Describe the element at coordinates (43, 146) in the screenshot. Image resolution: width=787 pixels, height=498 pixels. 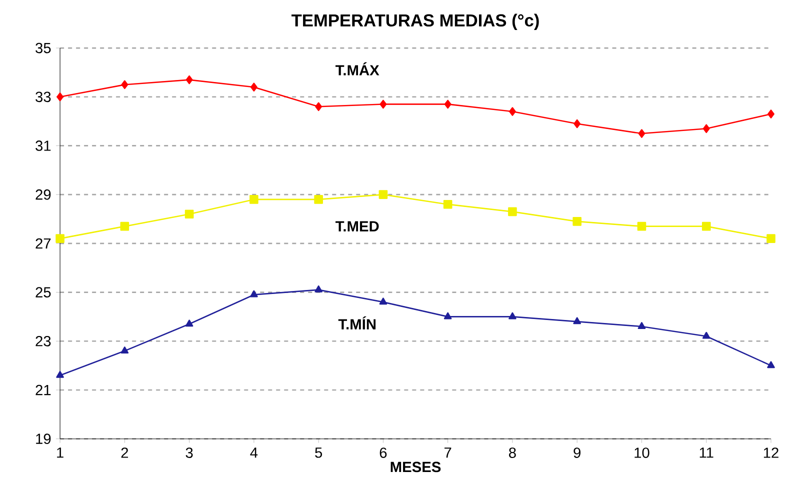
I see `y-tick-label: 31` at that location.